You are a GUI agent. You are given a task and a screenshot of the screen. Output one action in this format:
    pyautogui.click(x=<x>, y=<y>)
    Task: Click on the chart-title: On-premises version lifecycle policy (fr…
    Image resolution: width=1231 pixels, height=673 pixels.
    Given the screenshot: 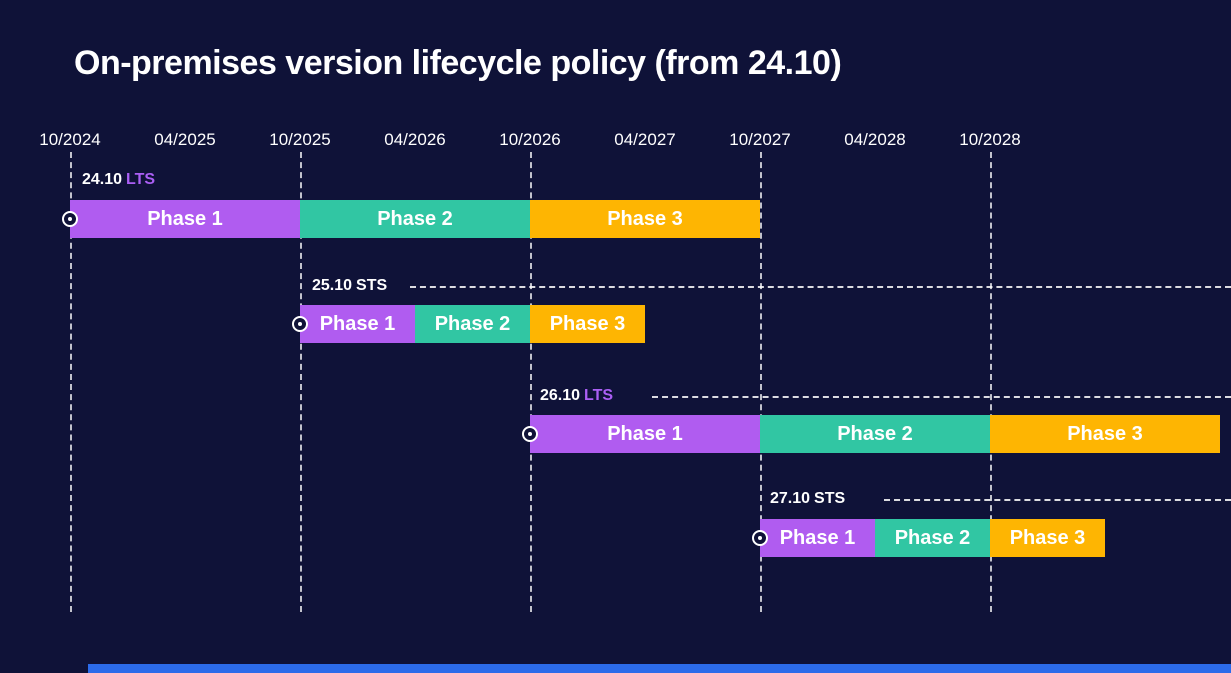 What is the action you would take?
    pyautogui.click(x=458, y=63)
    